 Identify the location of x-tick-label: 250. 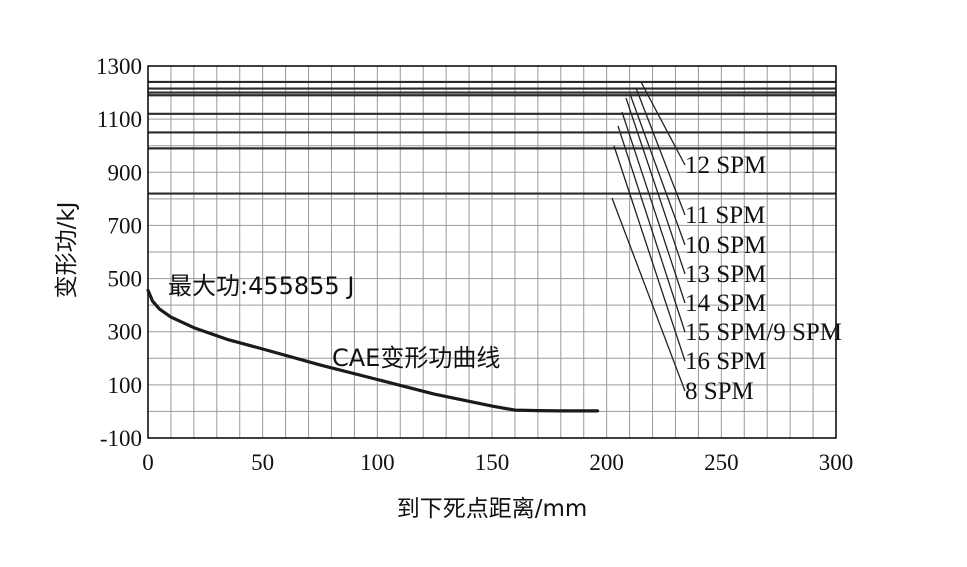
(721, 462).